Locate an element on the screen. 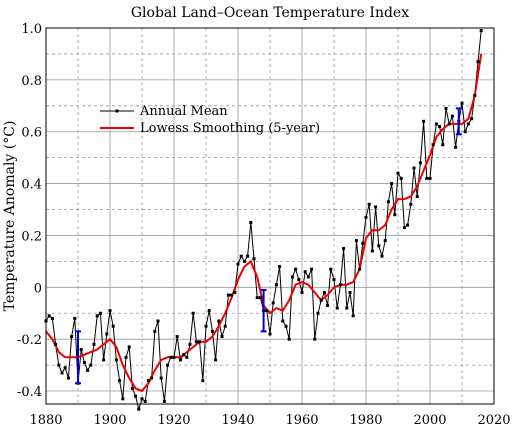 Image resolution: width=512 pixels, height=433 pixels. y-tick-label: 0 is located at coordinates (38, 288).